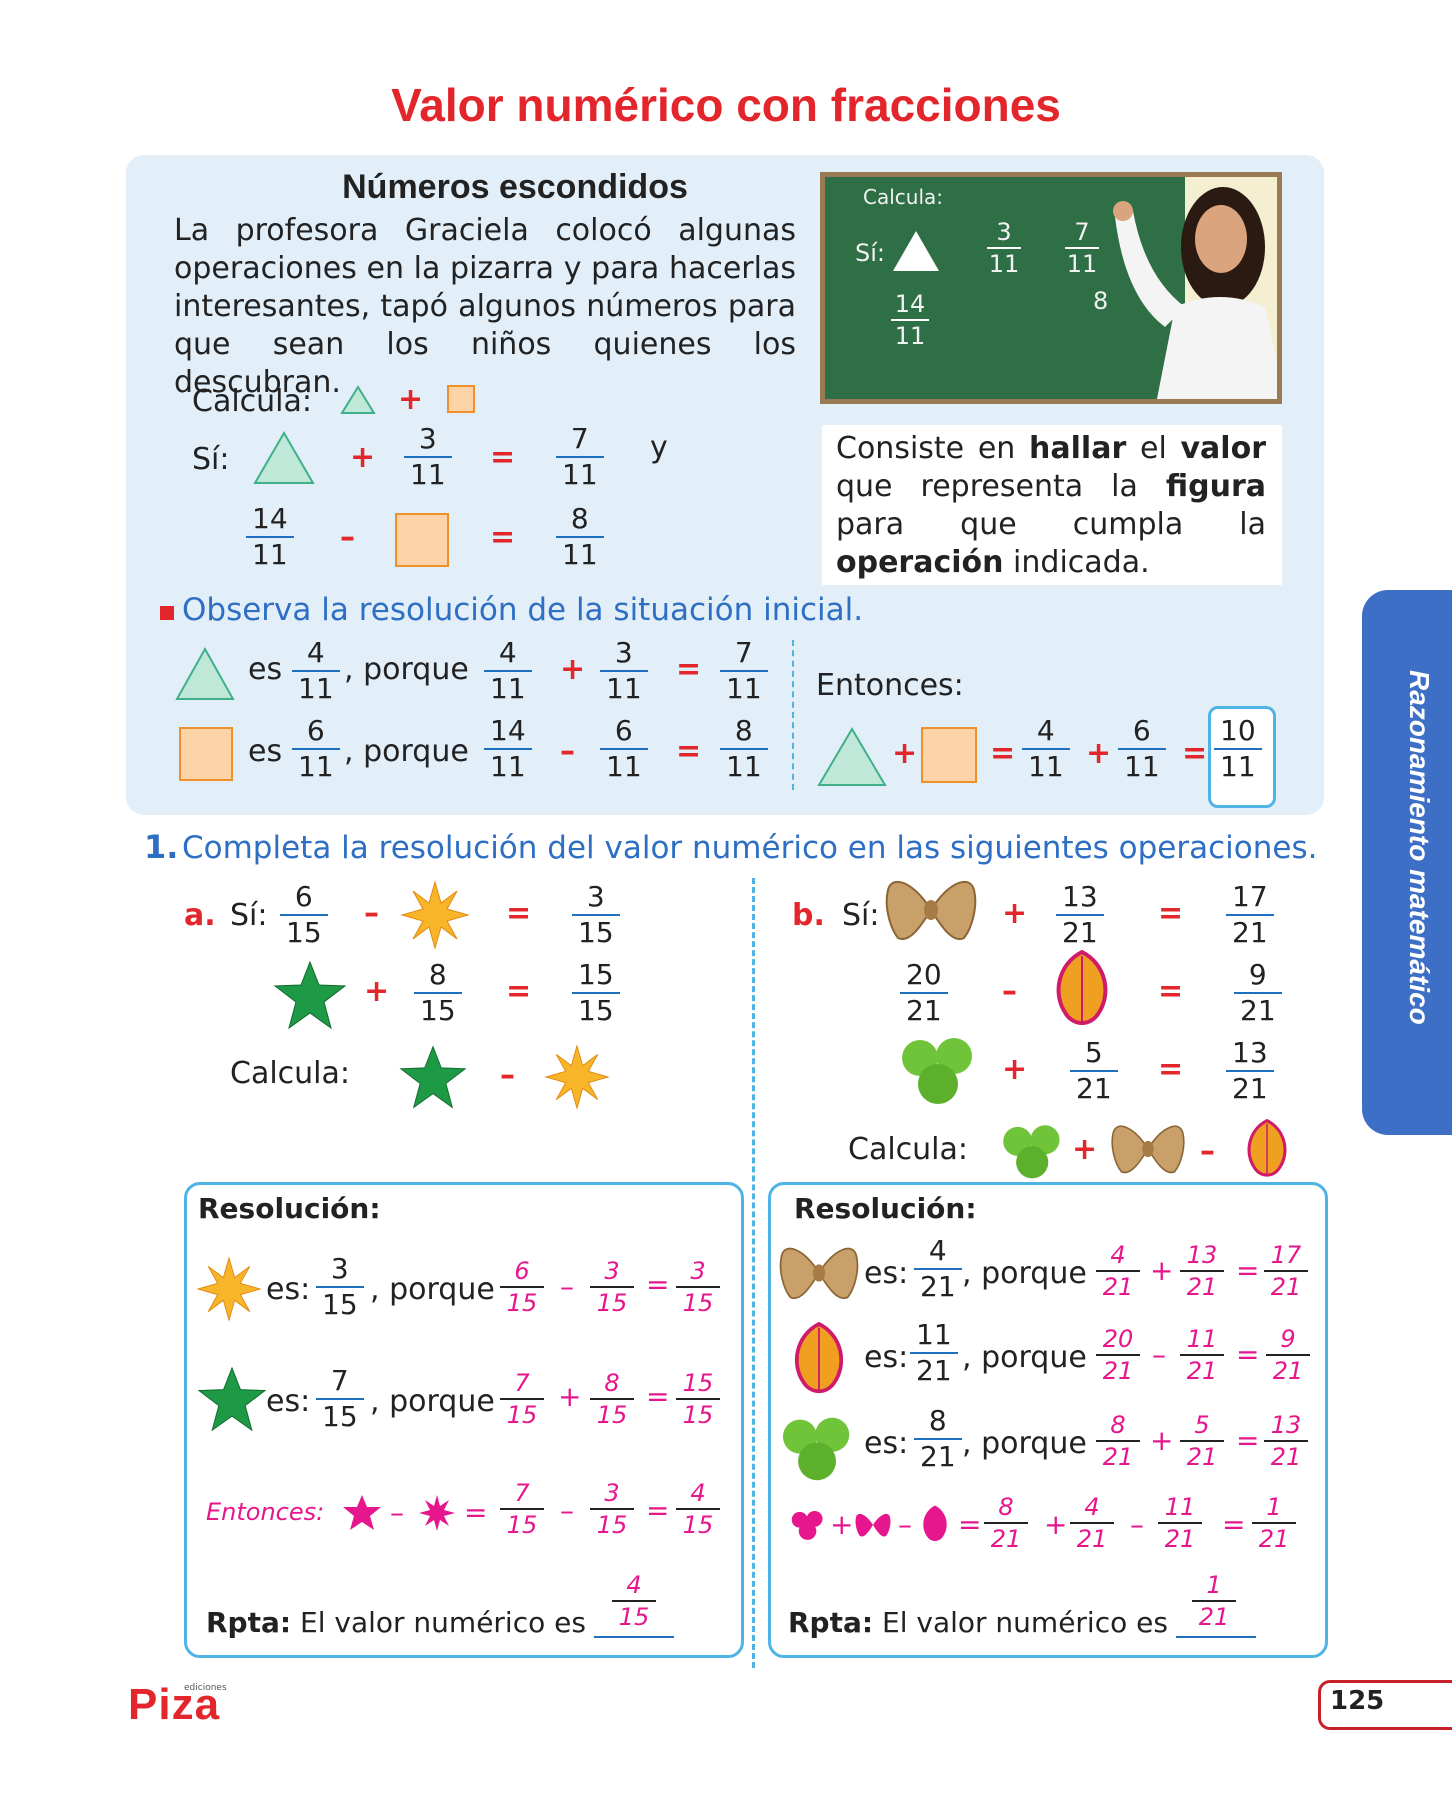  What do you see at coordinates (1118, 1355) in the screenshot?
I see `answer-fraction: 20 21` at bounding box center [1118, 1355].